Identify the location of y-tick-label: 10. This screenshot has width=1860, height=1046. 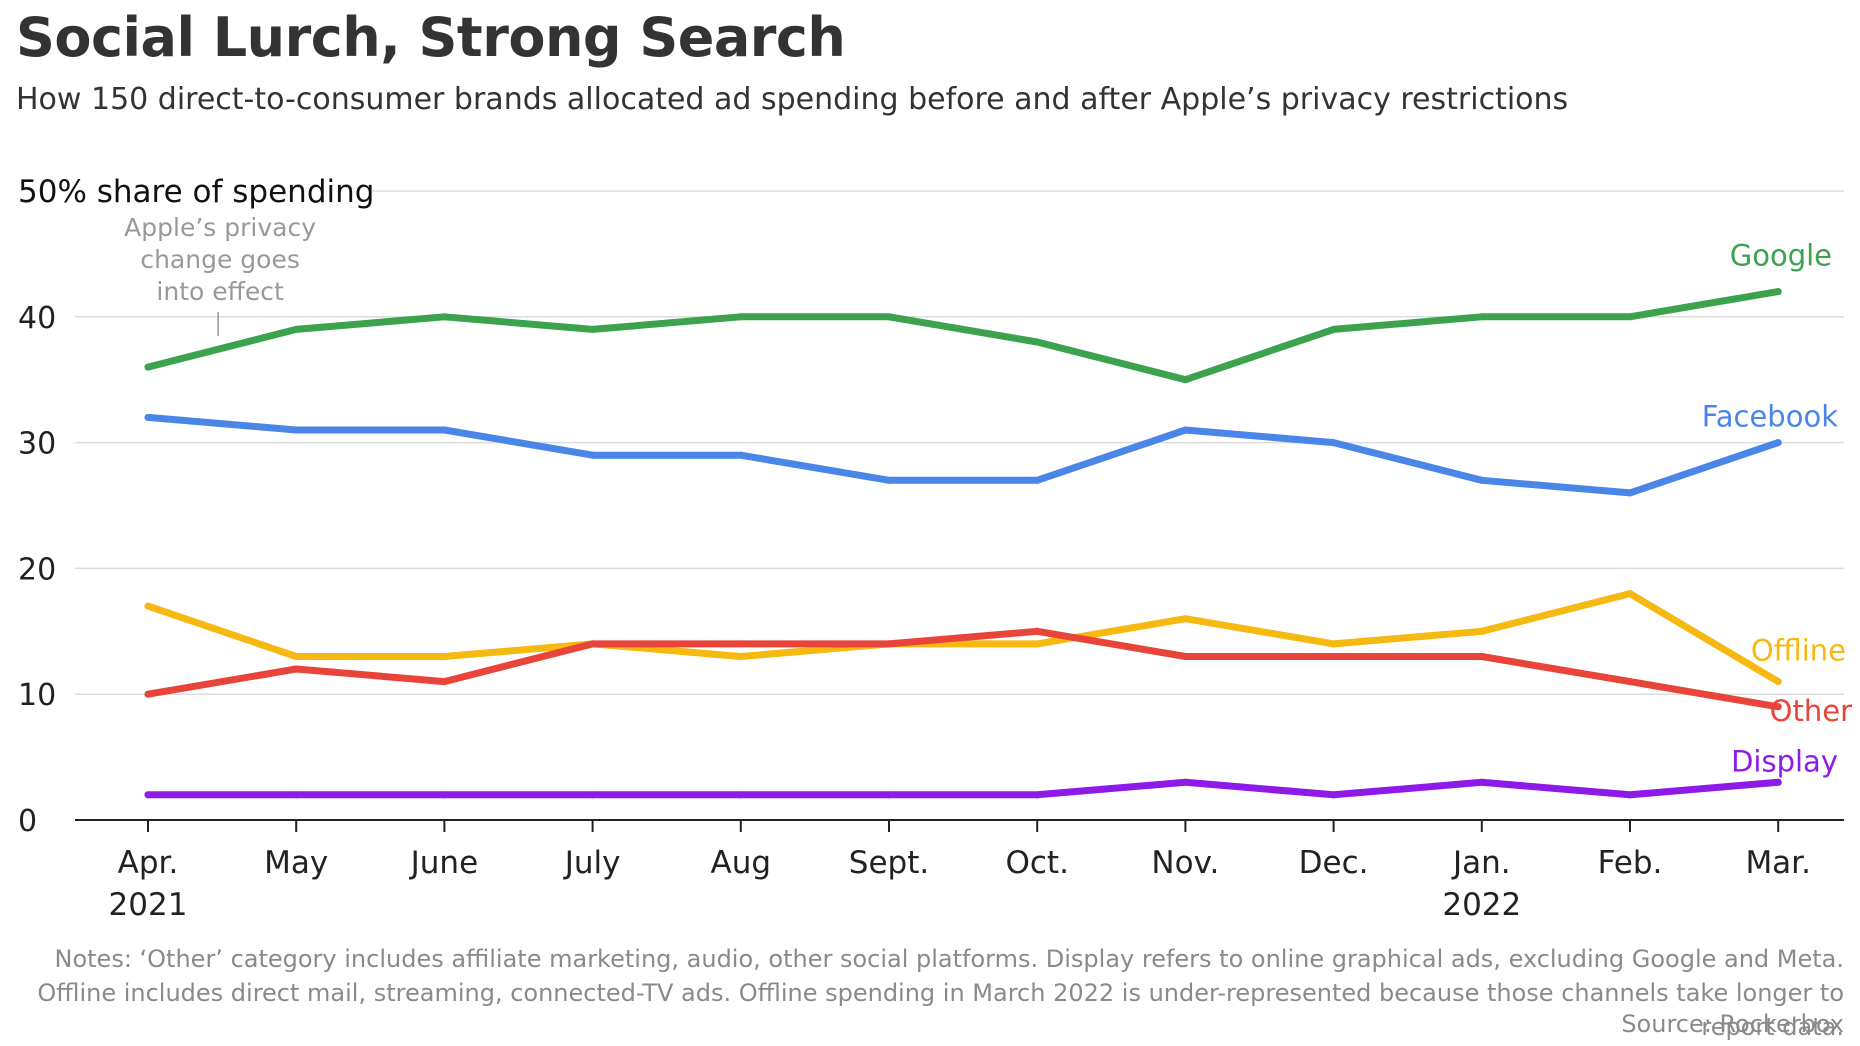
(37, 695).